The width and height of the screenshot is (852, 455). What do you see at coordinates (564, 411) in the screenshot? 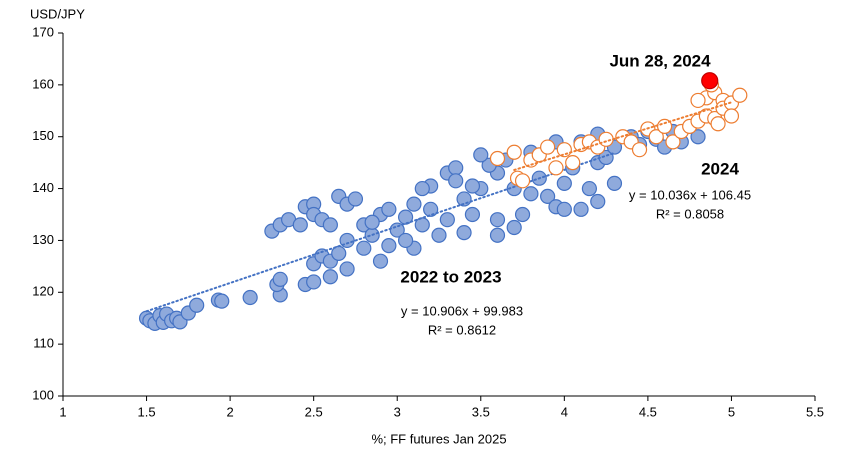
I see `x-tick-label: 4` at bounding box center [564, 411].